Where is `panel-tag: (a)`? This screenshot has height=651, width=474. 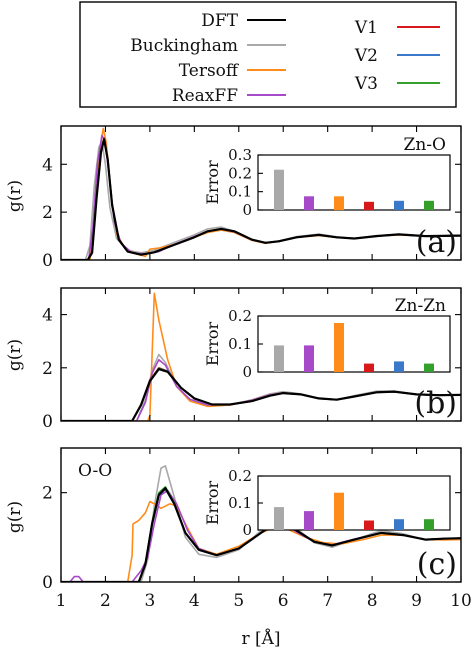
panel-tag: (a) is located at coordinates (436, 242).